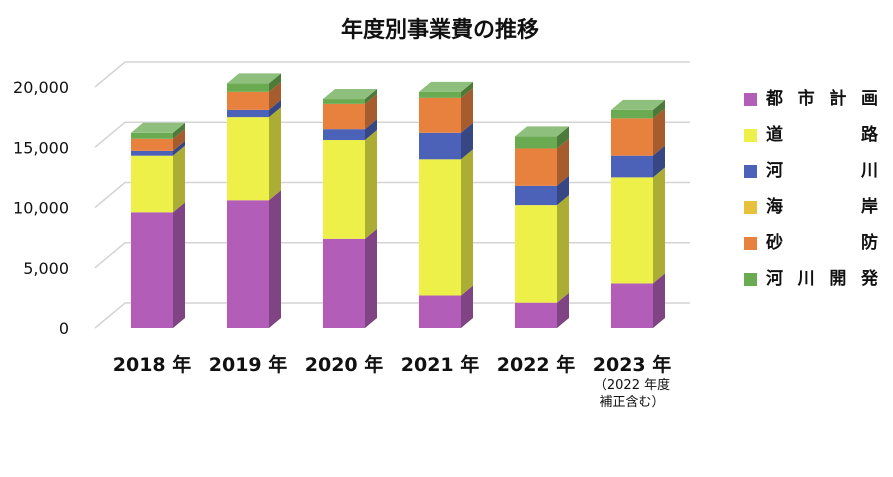 This screenshot has width=893, height=477. Describe the element at coordinates (823, 207) in the screenshot. I see `legend-label: 海 岸` at that location.